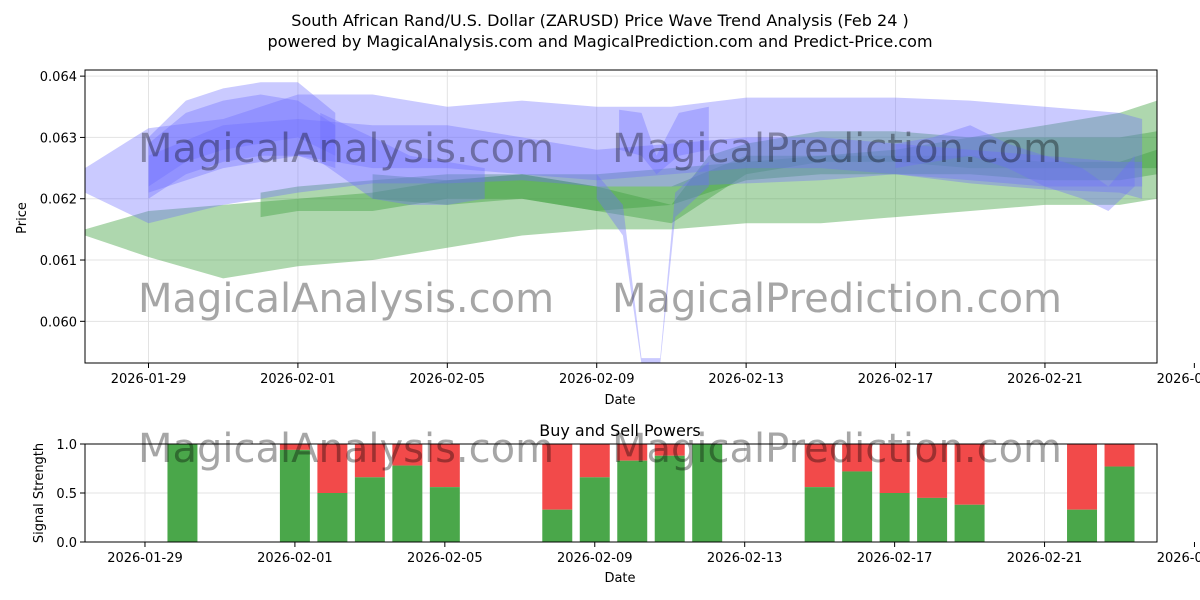 This screenshot has height=600, width=1200. I want to click on main-y-axis-label: Price, so click(22, 218).